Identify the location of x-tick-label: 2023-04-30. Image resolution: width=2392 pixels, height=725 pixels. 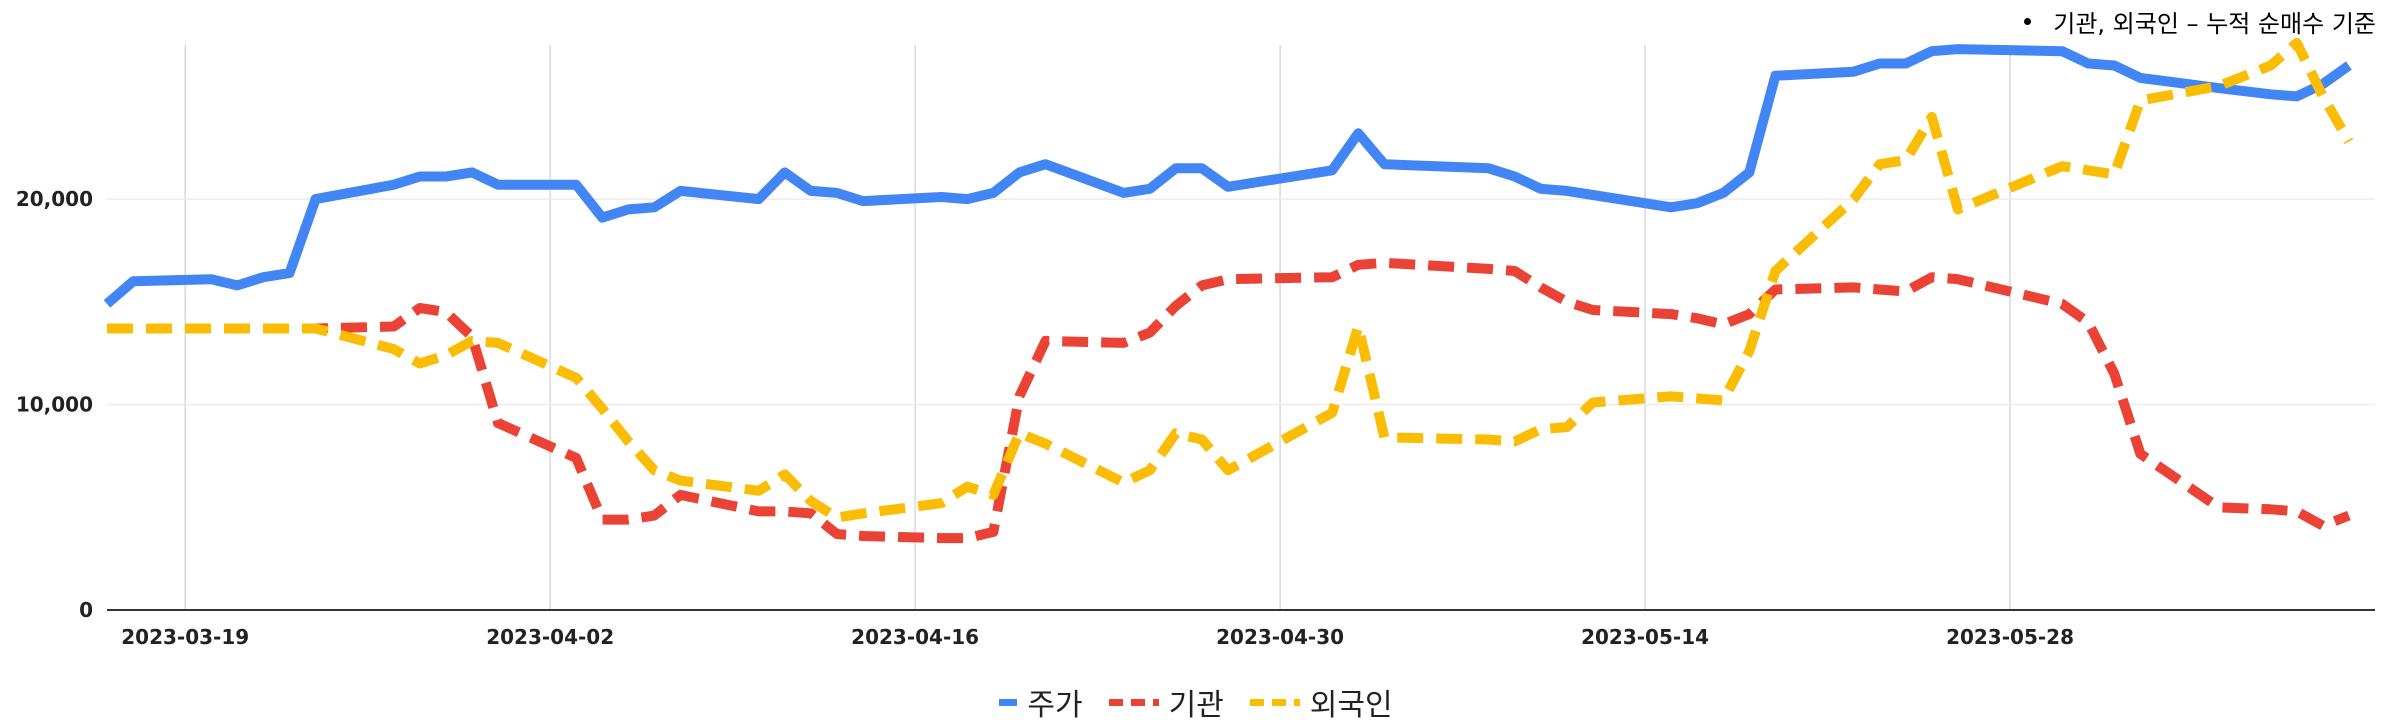
(1280, 637).